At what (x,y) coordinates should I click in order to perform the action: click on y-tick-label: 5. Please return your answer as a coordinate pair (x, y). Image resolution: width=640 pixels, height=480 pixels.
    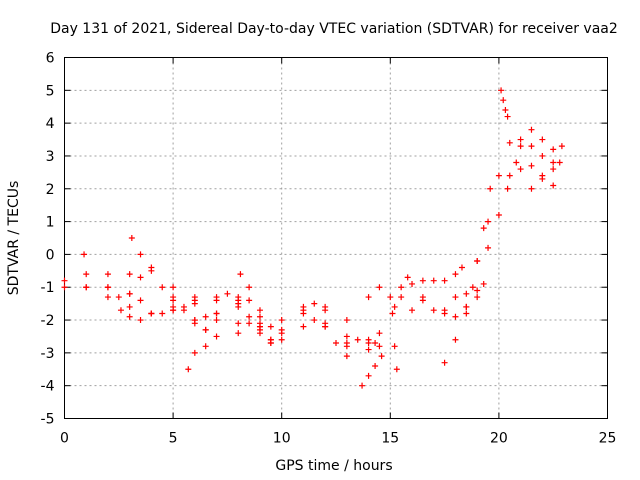
    Looking at the image, I should click on (50, 91).